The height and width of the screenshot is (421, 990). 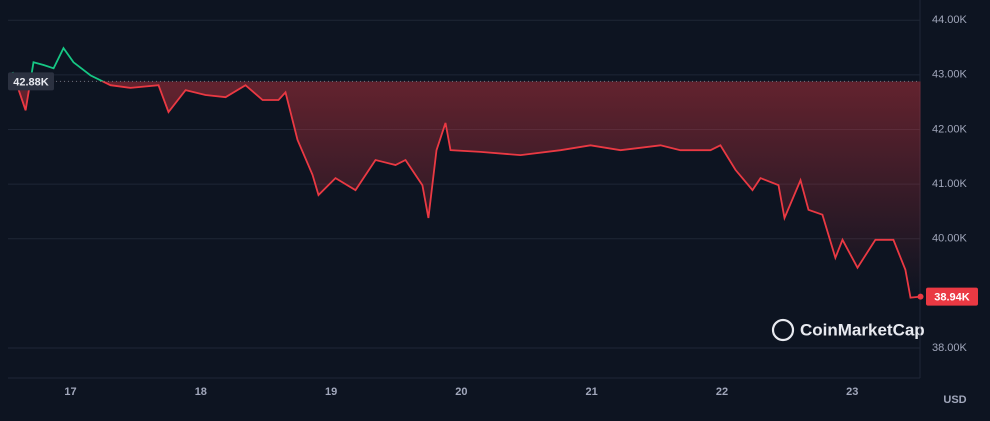 I want to click on unit-label: USD, so click(x=954, y=400).